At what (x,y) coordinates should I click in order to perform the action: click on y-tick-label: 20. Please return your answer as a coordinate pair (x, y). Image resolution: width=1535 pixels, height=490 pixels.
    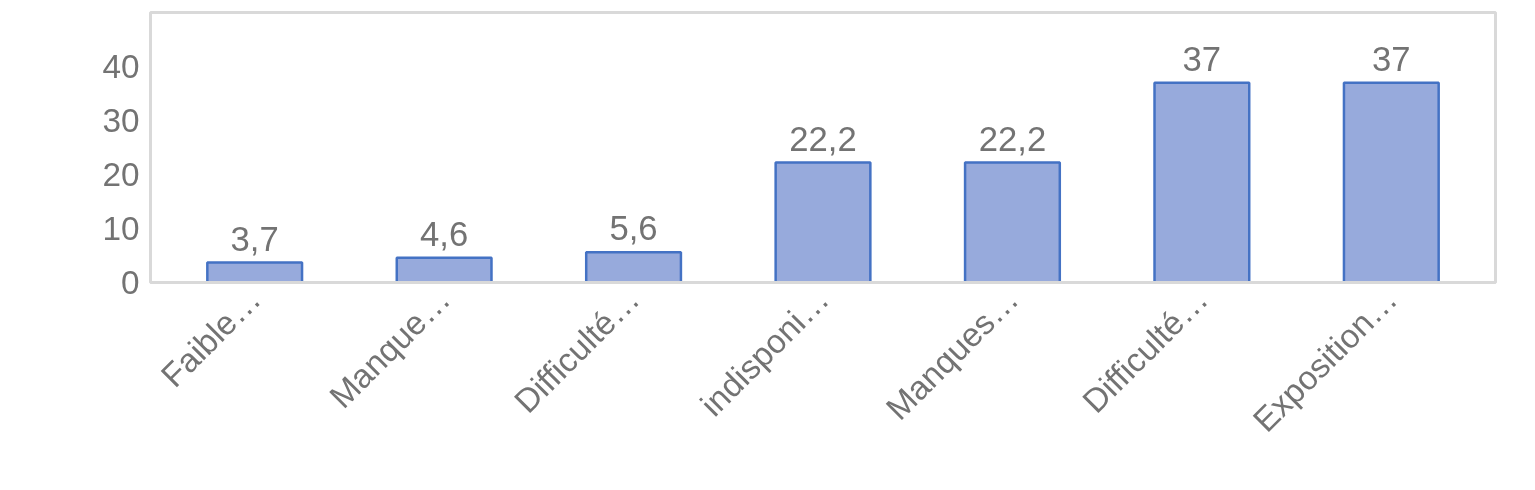
    Looking at the image, I should click on (121, 174).